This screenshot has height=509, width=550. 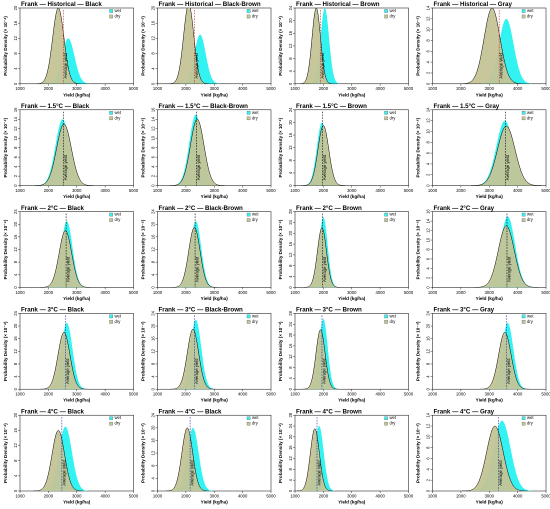 I want to click on wet-density-area, so click(x=506, y=51).